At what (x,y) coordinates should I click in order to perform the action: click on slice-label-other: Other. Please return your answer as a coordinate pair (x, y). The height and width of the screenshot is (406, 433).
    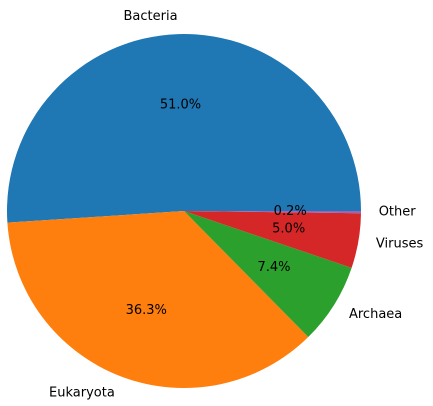
    Looking at the image, I should click on (398, 212).